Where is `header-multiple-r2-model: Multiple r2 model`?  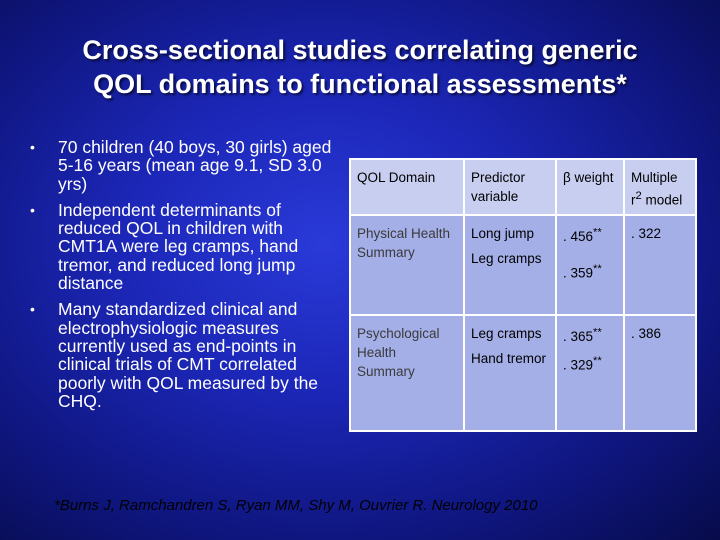 header-multiple-r2-model: Multiple r2 model is located at coordinates (660, 187).